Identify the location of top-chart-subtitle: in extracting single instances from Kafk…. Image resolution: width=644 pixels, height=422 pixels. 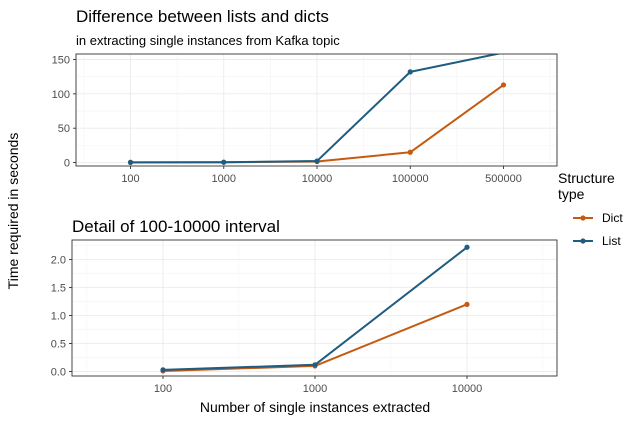
(208, 40).